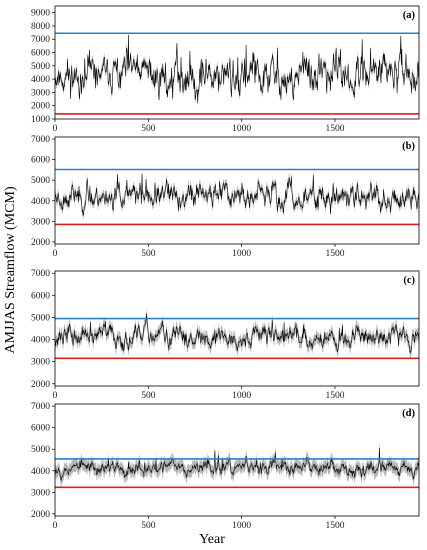 This screenshot has height=550, width=427. Describe the element at coordinates (408, 146) in the screenshot. I see `panel-label: (b)` at that location.